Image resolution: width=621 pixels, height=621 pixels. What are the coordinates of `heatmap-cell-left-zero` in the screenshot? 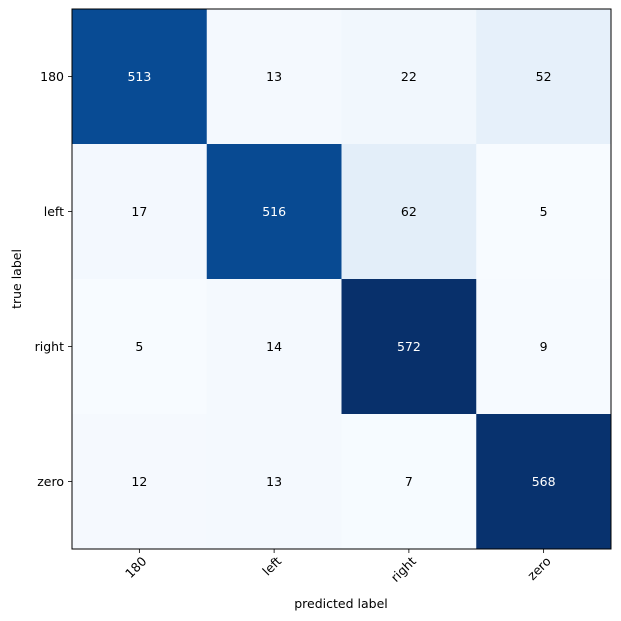 It's located at (544, 212).